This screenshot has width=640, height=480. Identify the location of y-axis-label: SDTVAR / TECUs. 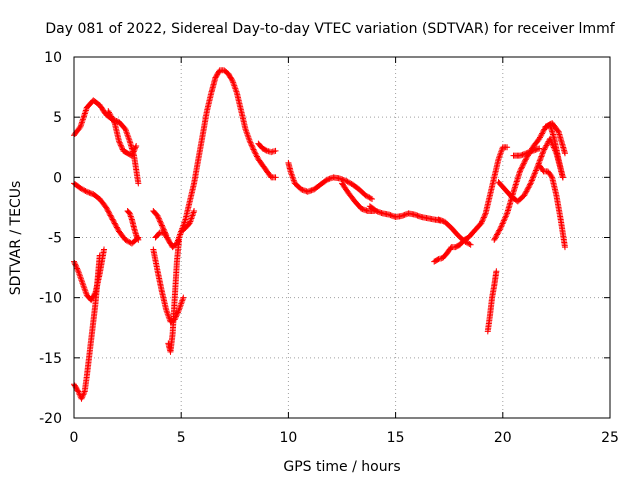
(16, 238).